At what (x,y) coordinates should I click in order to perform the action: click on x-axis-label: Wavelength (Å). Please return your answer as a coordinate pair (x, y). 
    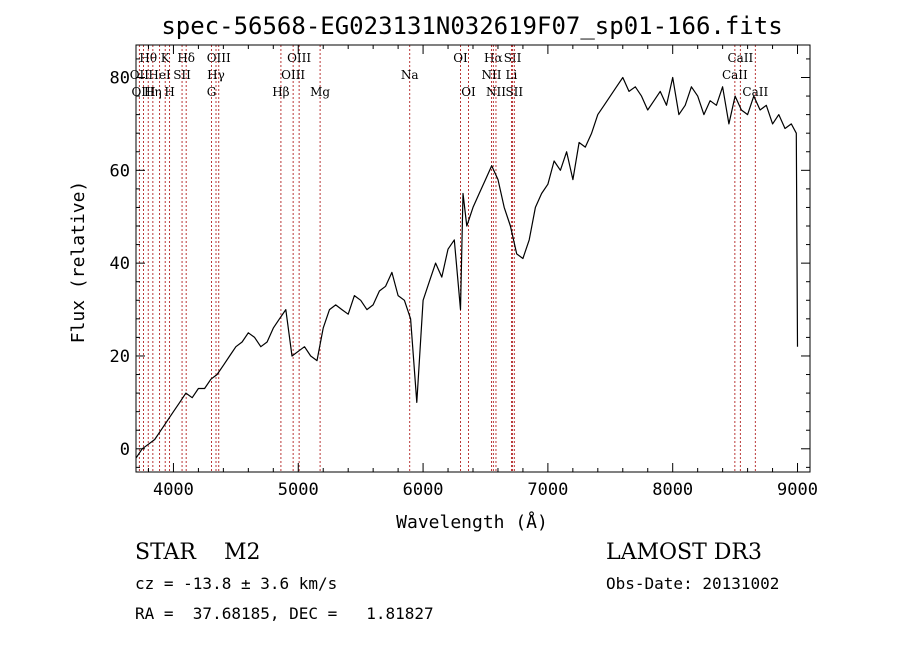
    Looking at the image, I should click on (472, 522).